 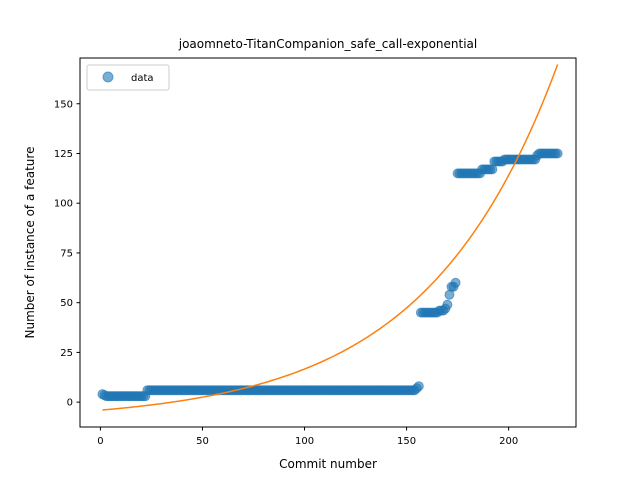 What do you see at coordinates (66, 353) in the screenshot?
I see `y-tick-label: 25` at bounding box center [66, 353].